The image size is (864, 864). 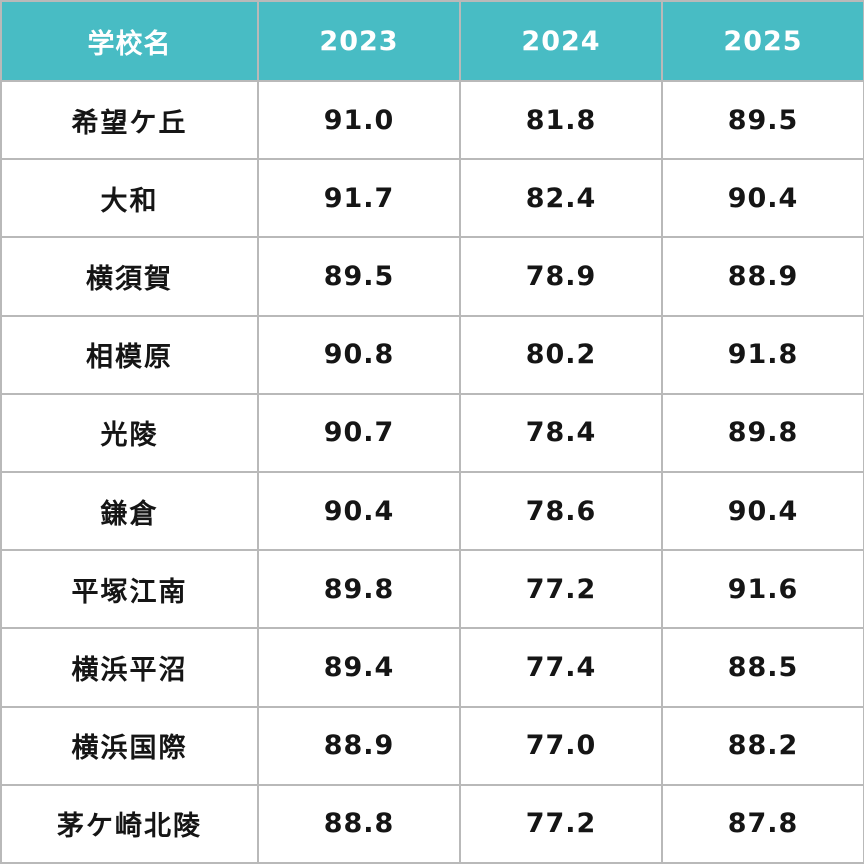 What do you see at coordinates (561, 511) in the screenshot?
I see `score-2024: 78.6` at bounding box center [561, 511].